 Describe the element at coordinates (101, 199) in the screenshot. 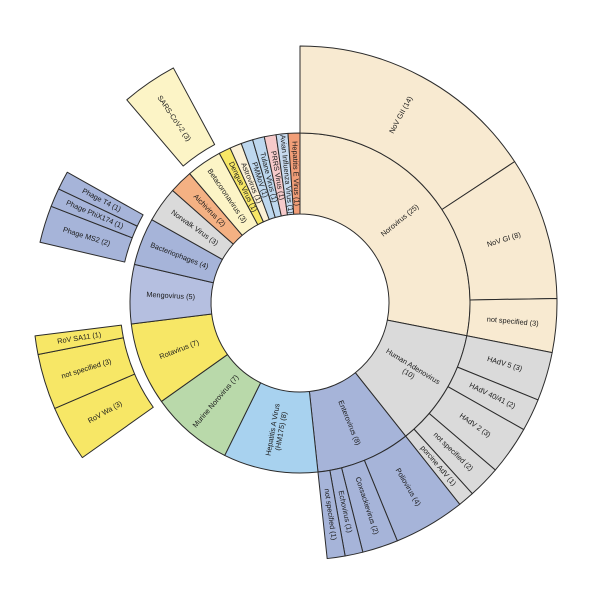

I see `segment-phage-t4` at that location.